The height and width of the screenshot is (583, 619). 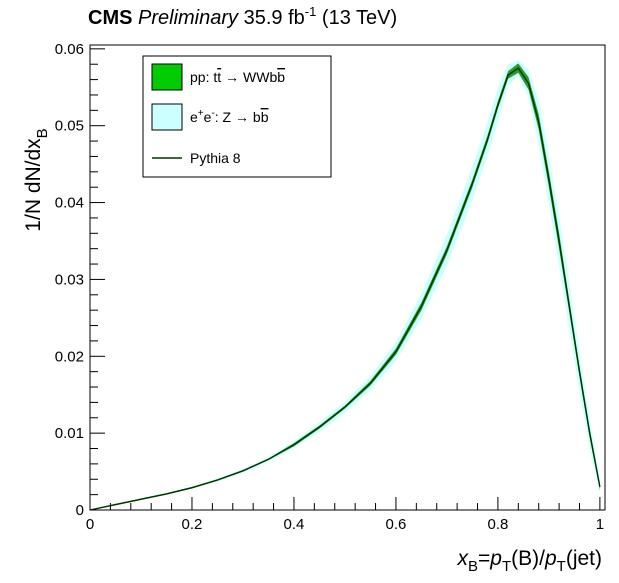 What do you see at coordinates (229, 116) in the screenshot?
I see `legend-label-ee: e+e-: Z → bb` at bounding box center [229, 116].